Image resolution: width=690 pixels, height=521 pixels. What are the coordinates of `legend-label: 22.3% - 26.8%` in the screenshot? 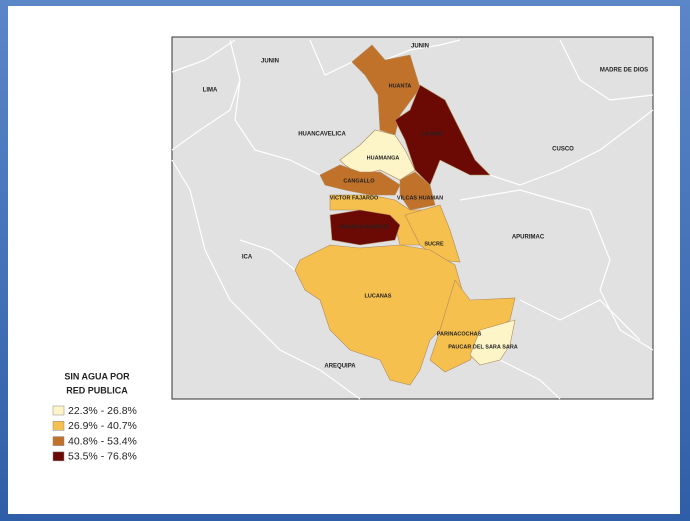 It's located at (102, 411).